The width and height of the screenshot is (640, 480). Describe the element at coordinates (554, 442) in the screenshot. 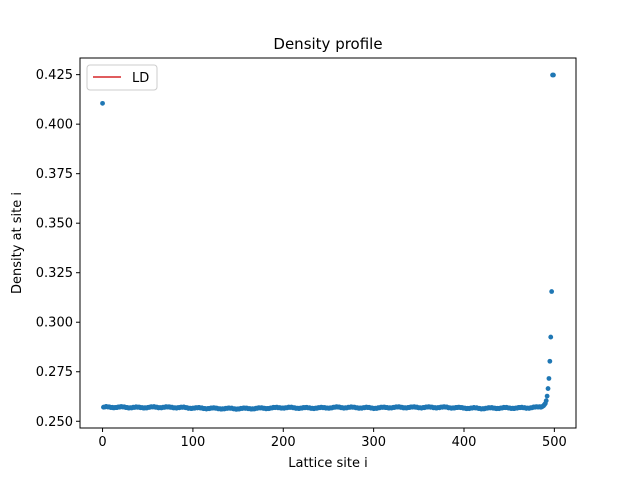

I see `x-tick-label: 500` at that location.